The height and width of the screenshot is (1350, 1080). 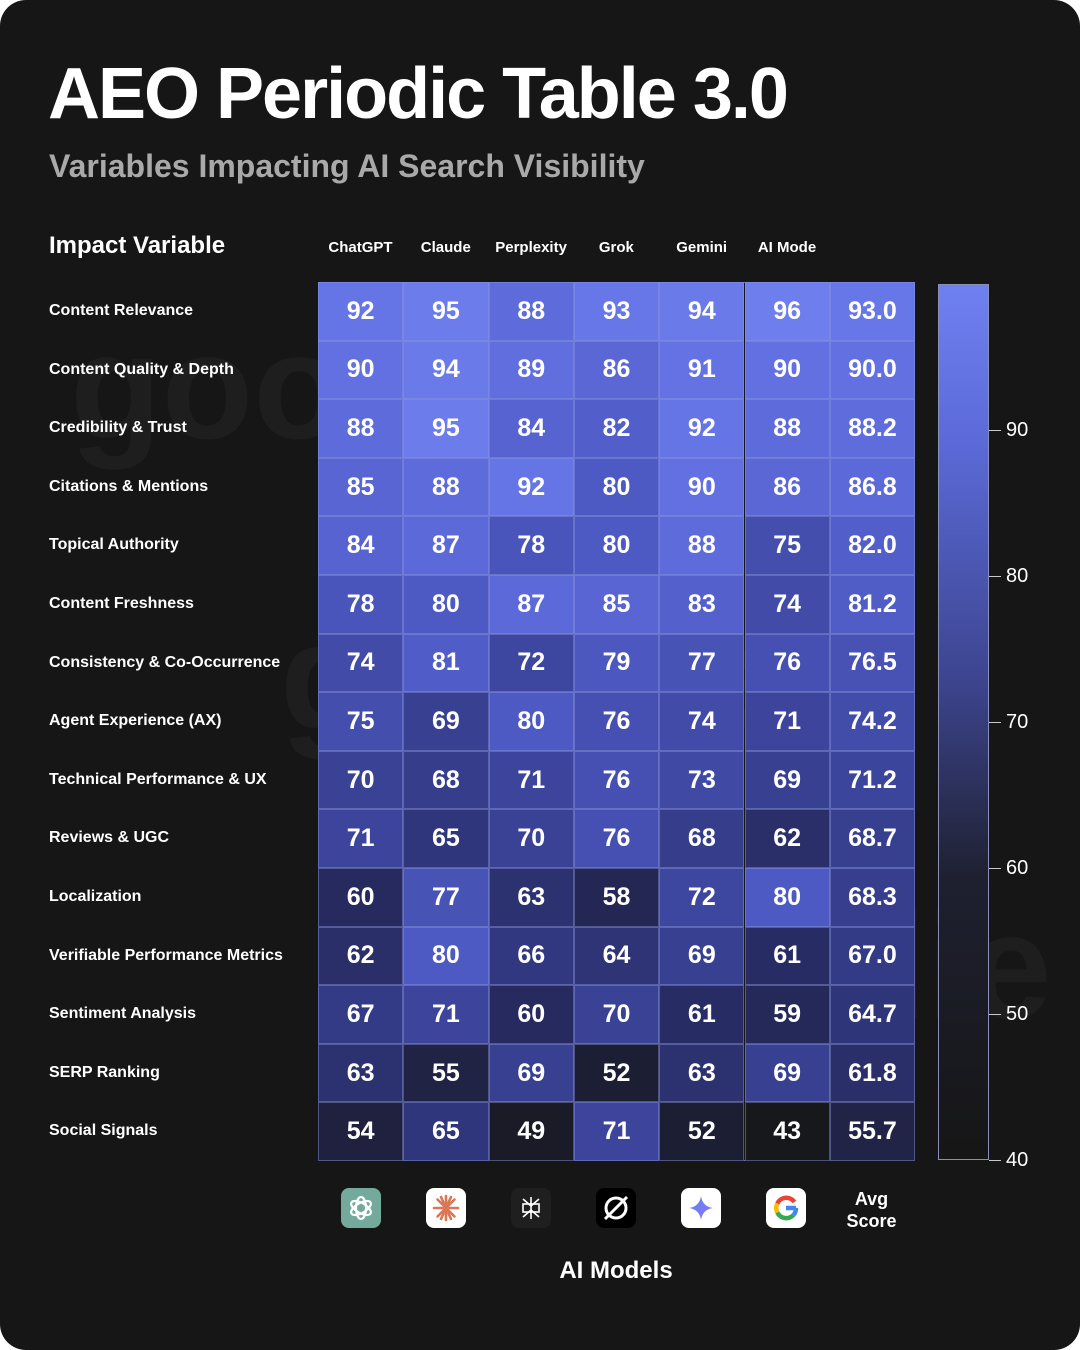 I want to click on row-label: Technical Performance & UX, so click(x=158, y=779).